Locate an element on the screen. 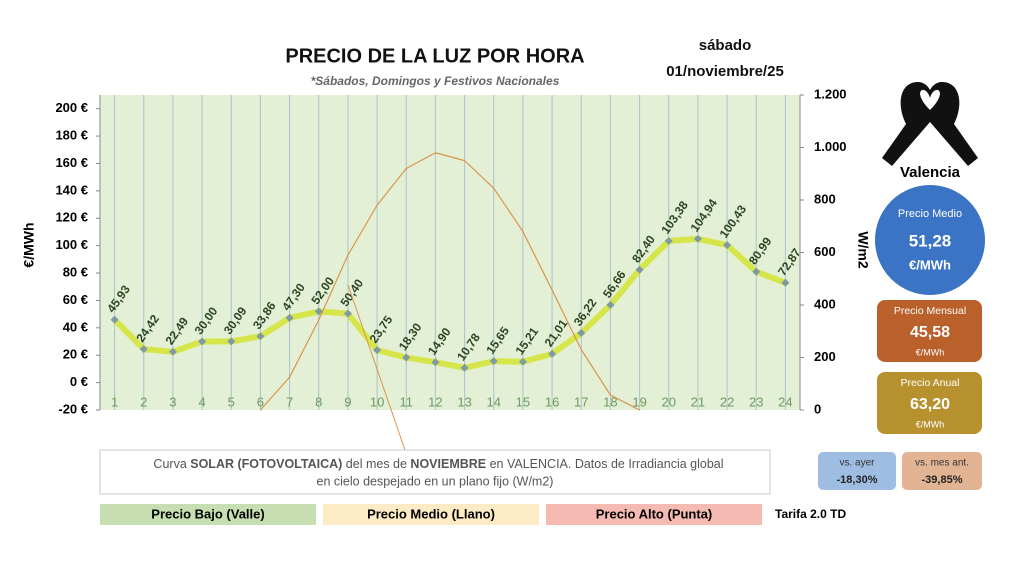  x-tick-label: 18 is located at coordinates (610, 401).